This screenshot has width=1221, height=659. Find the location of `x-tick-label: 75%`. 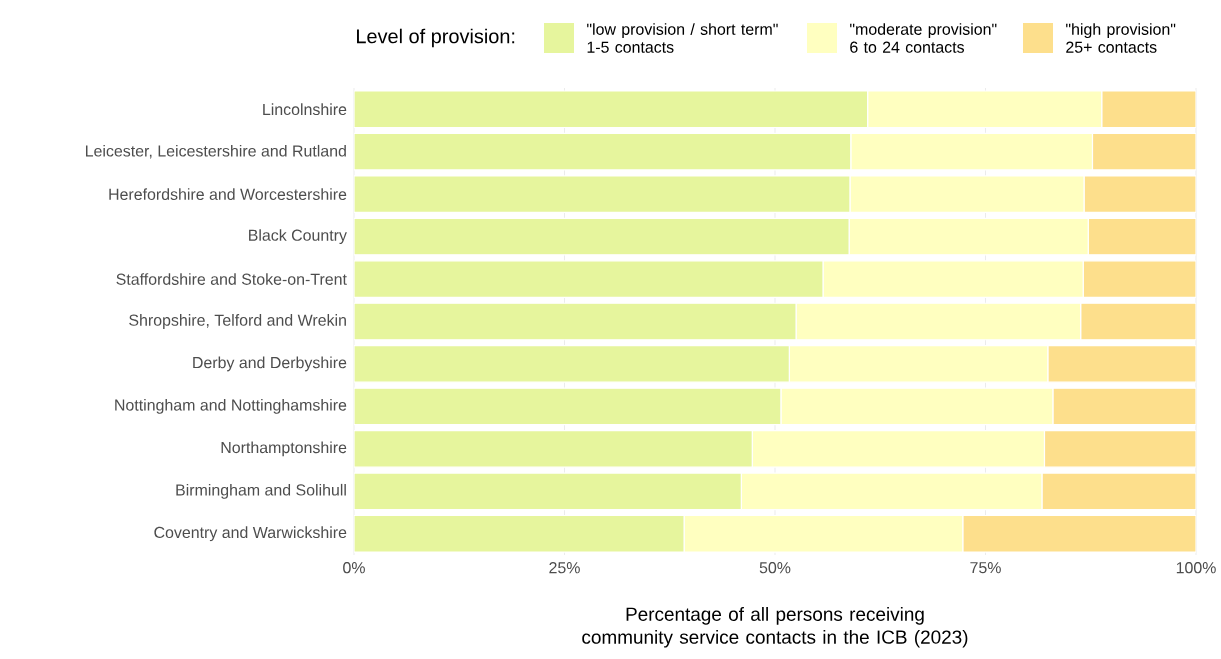

x-tick-label: 75% is located at coordinates (985, 568).